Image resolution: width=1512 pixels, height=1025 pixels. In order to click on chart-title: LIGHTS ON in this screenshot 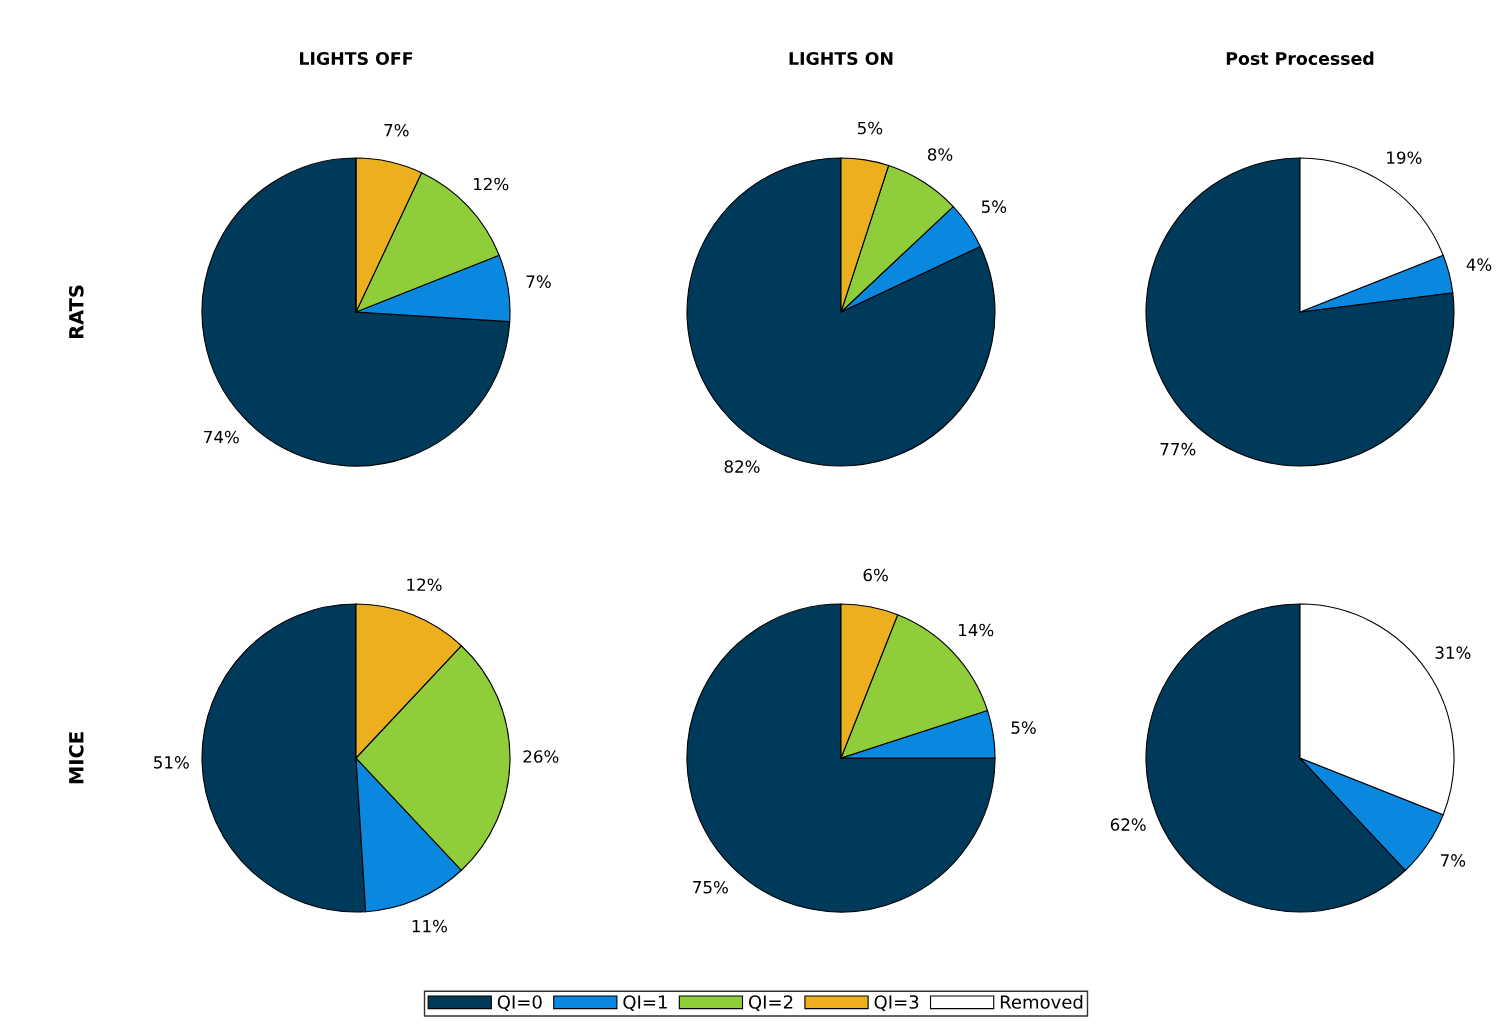, I will do `click(841, 58)`.